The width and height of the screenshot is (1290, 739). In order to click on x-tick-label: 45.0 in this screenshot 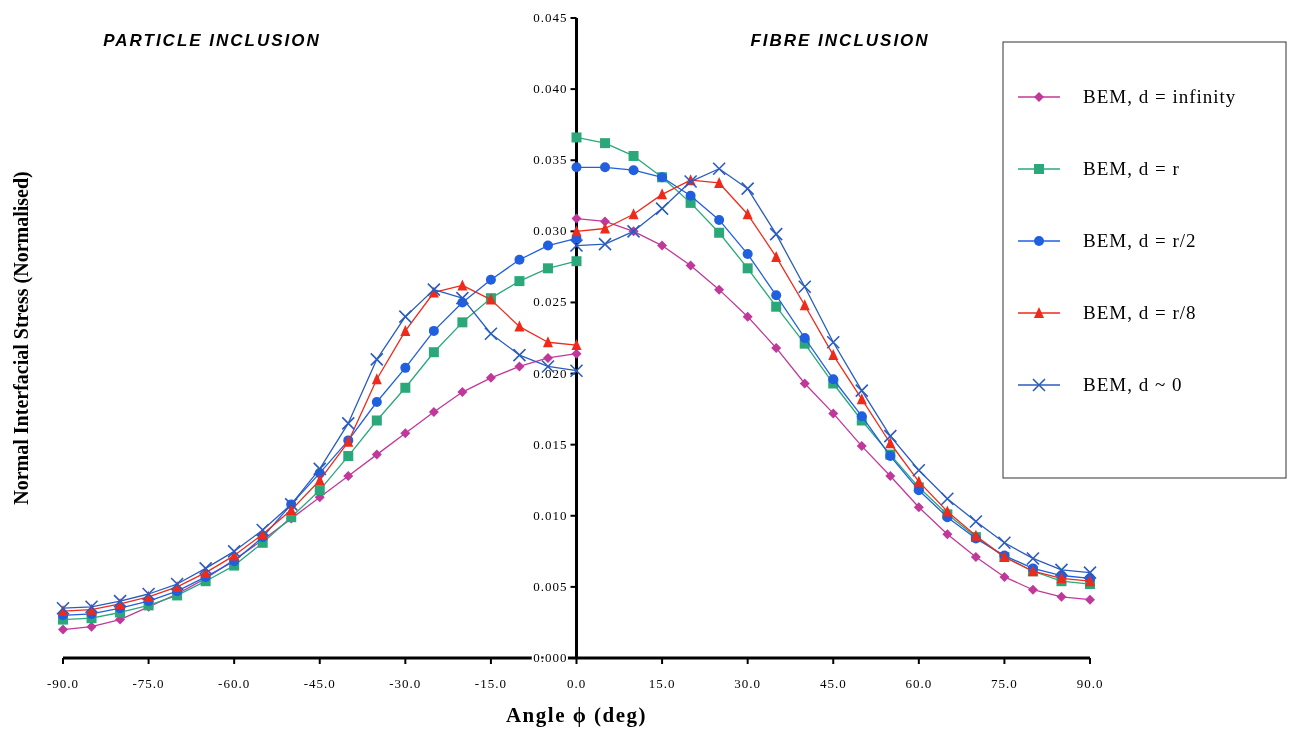, I will do `click(833, 683)`.